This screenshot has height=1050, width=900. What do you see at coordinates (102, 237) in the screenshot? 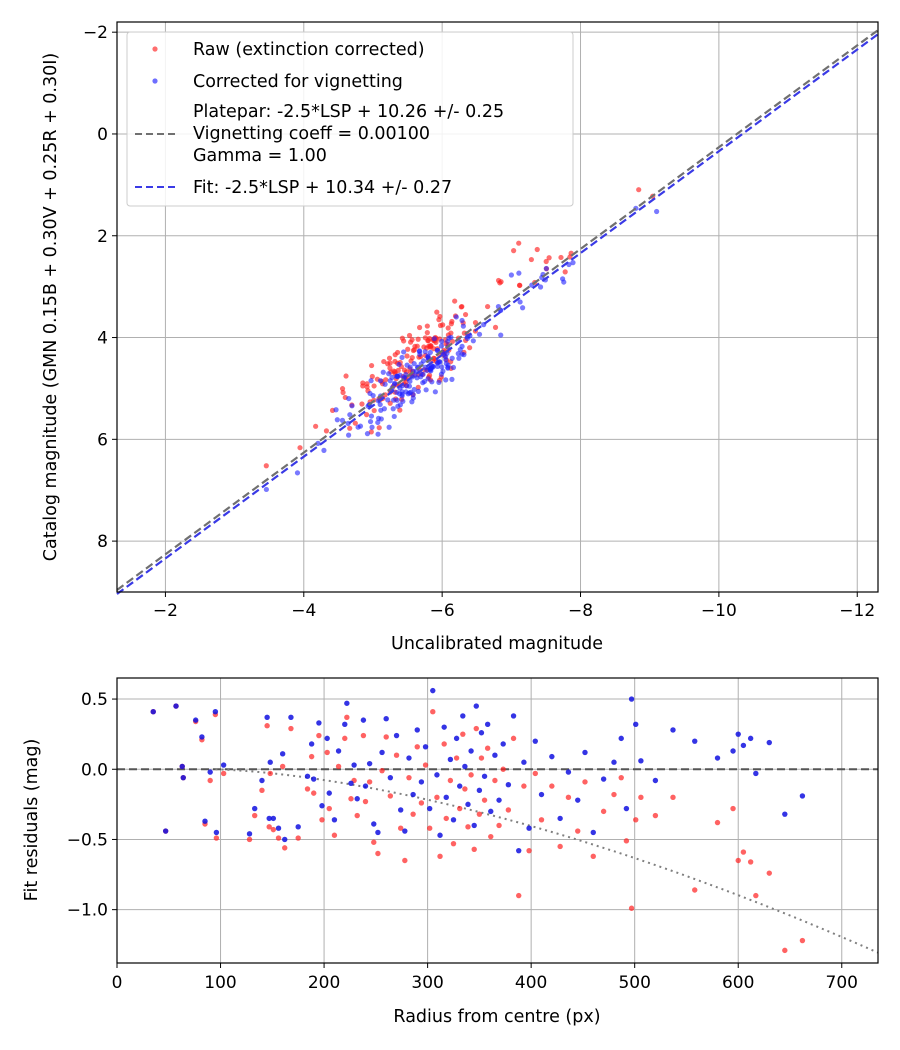
I see `top-y-tick-label: 2` at bounding box center [102, 237].